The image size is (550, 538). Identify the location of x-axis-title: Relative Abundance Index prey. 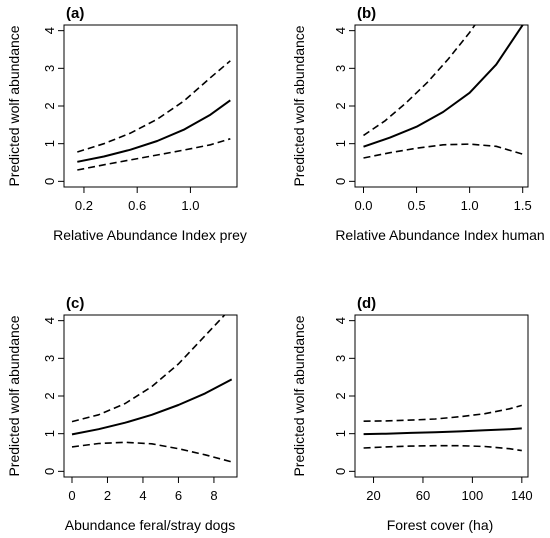
(150, 235).